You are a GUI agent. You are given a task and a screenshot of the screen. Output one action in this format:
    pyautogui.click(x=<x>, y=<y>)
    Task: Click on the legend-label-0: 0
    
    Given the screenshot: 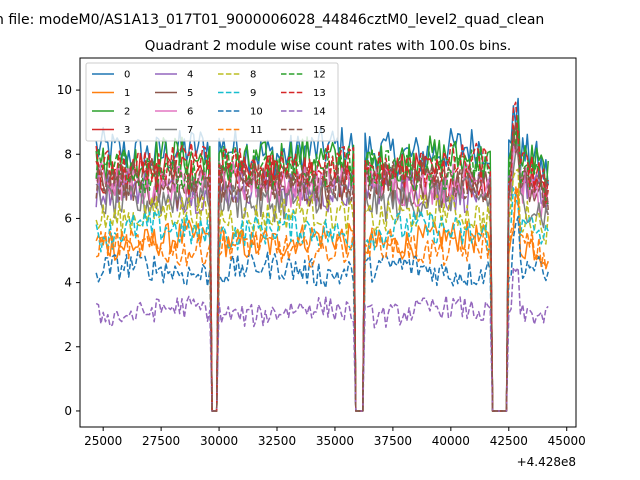 What is the action you would take?
    pyautogui.click(x=127, y=75)
    